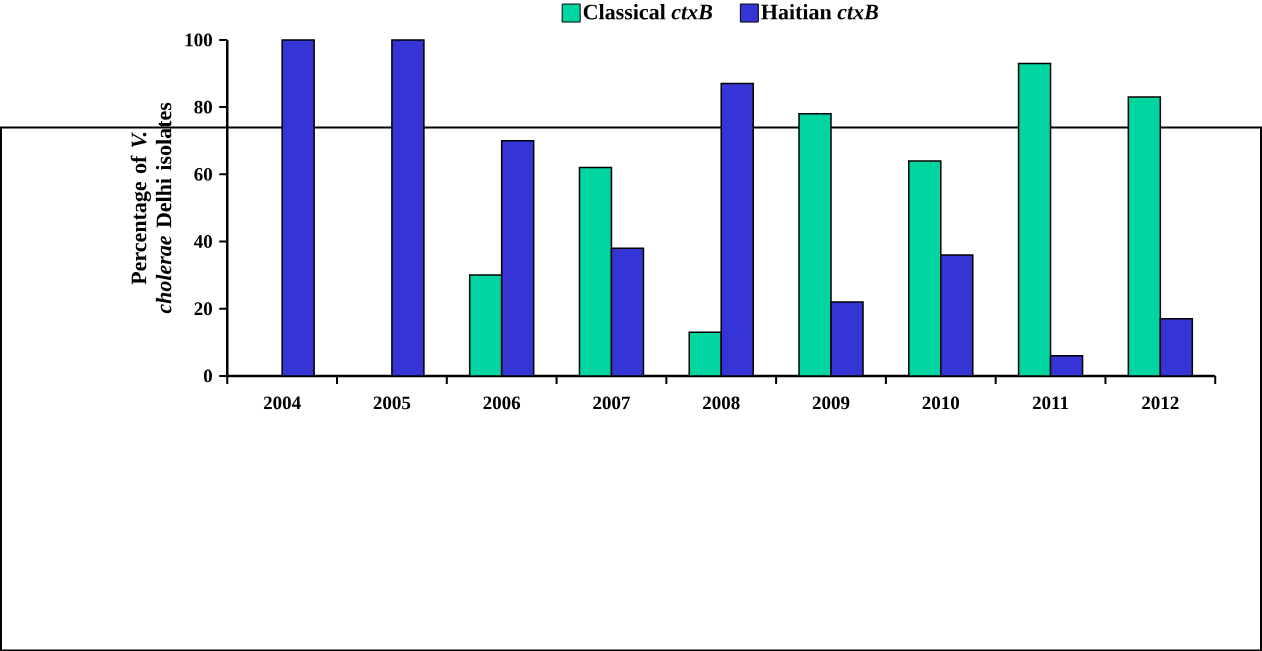 The image size is (1262, 651). Describe the element at coordinates (282, 403) in the screenshot. I see `x-tick-label: 2004` at that location.